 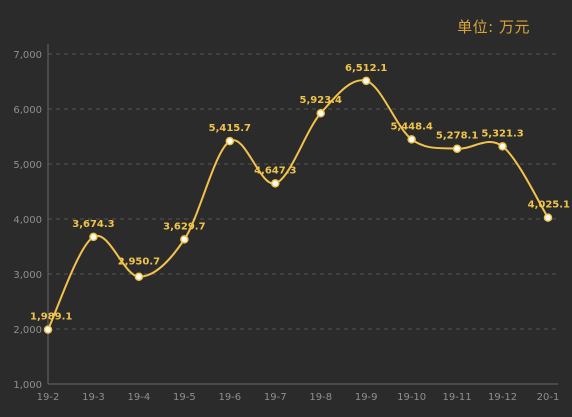 What do you see at coordinates (139, 397) in the screenshot?
I see `x-tick-label: 19-4` at bounding box center [139, 397].